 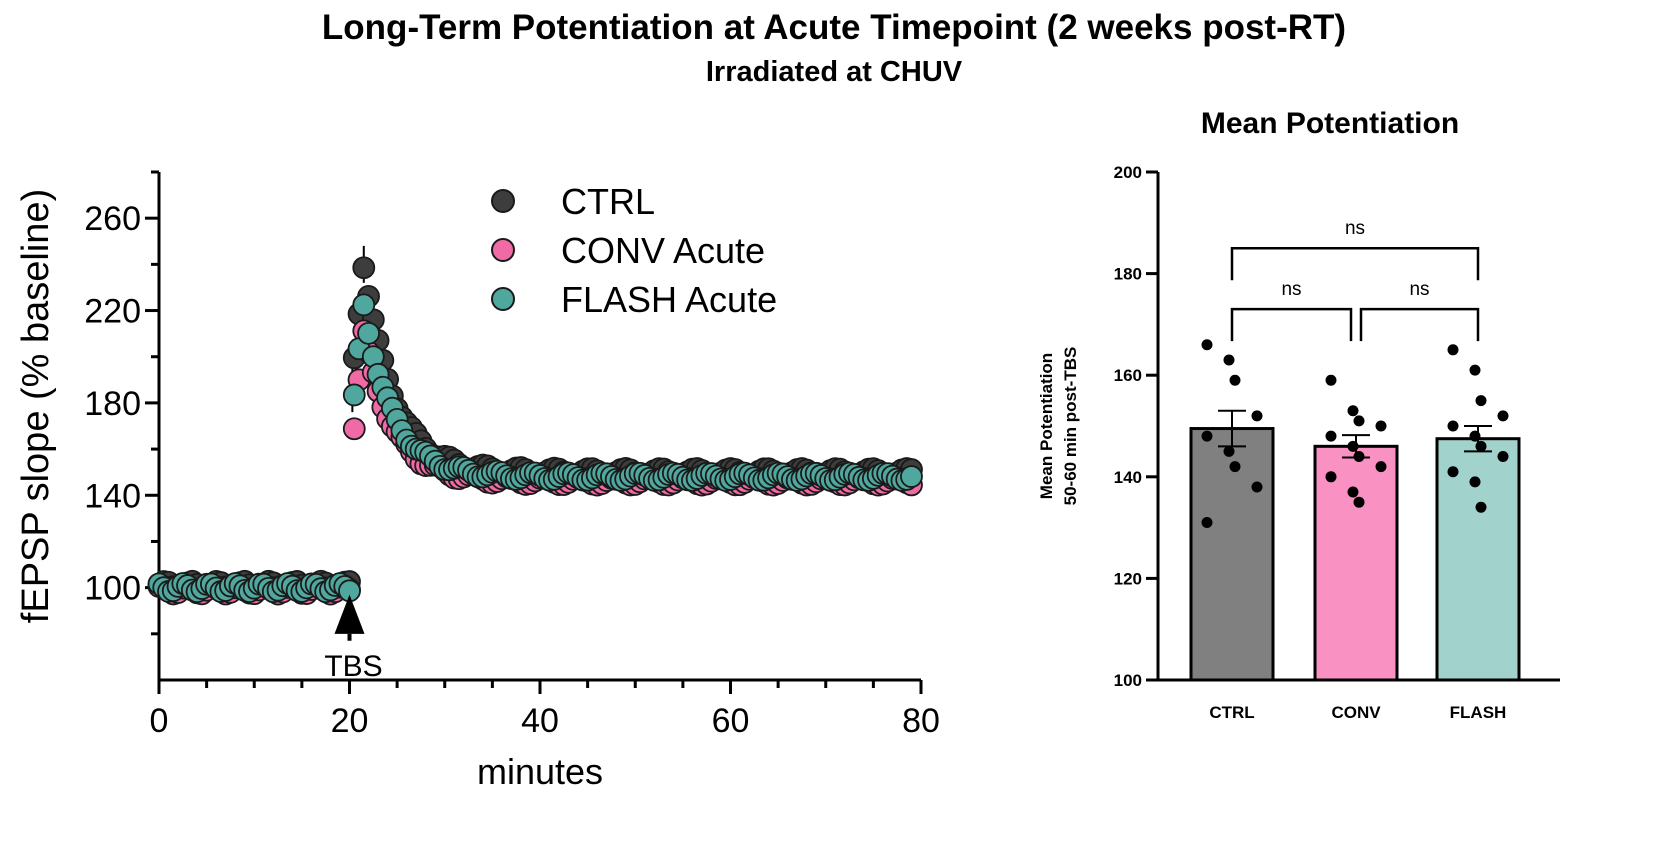 What do you see at coordinates (1128, 680) in the screenshot?
I see `bar-y-tick-label: 100` at bounding box center [1128, 680].